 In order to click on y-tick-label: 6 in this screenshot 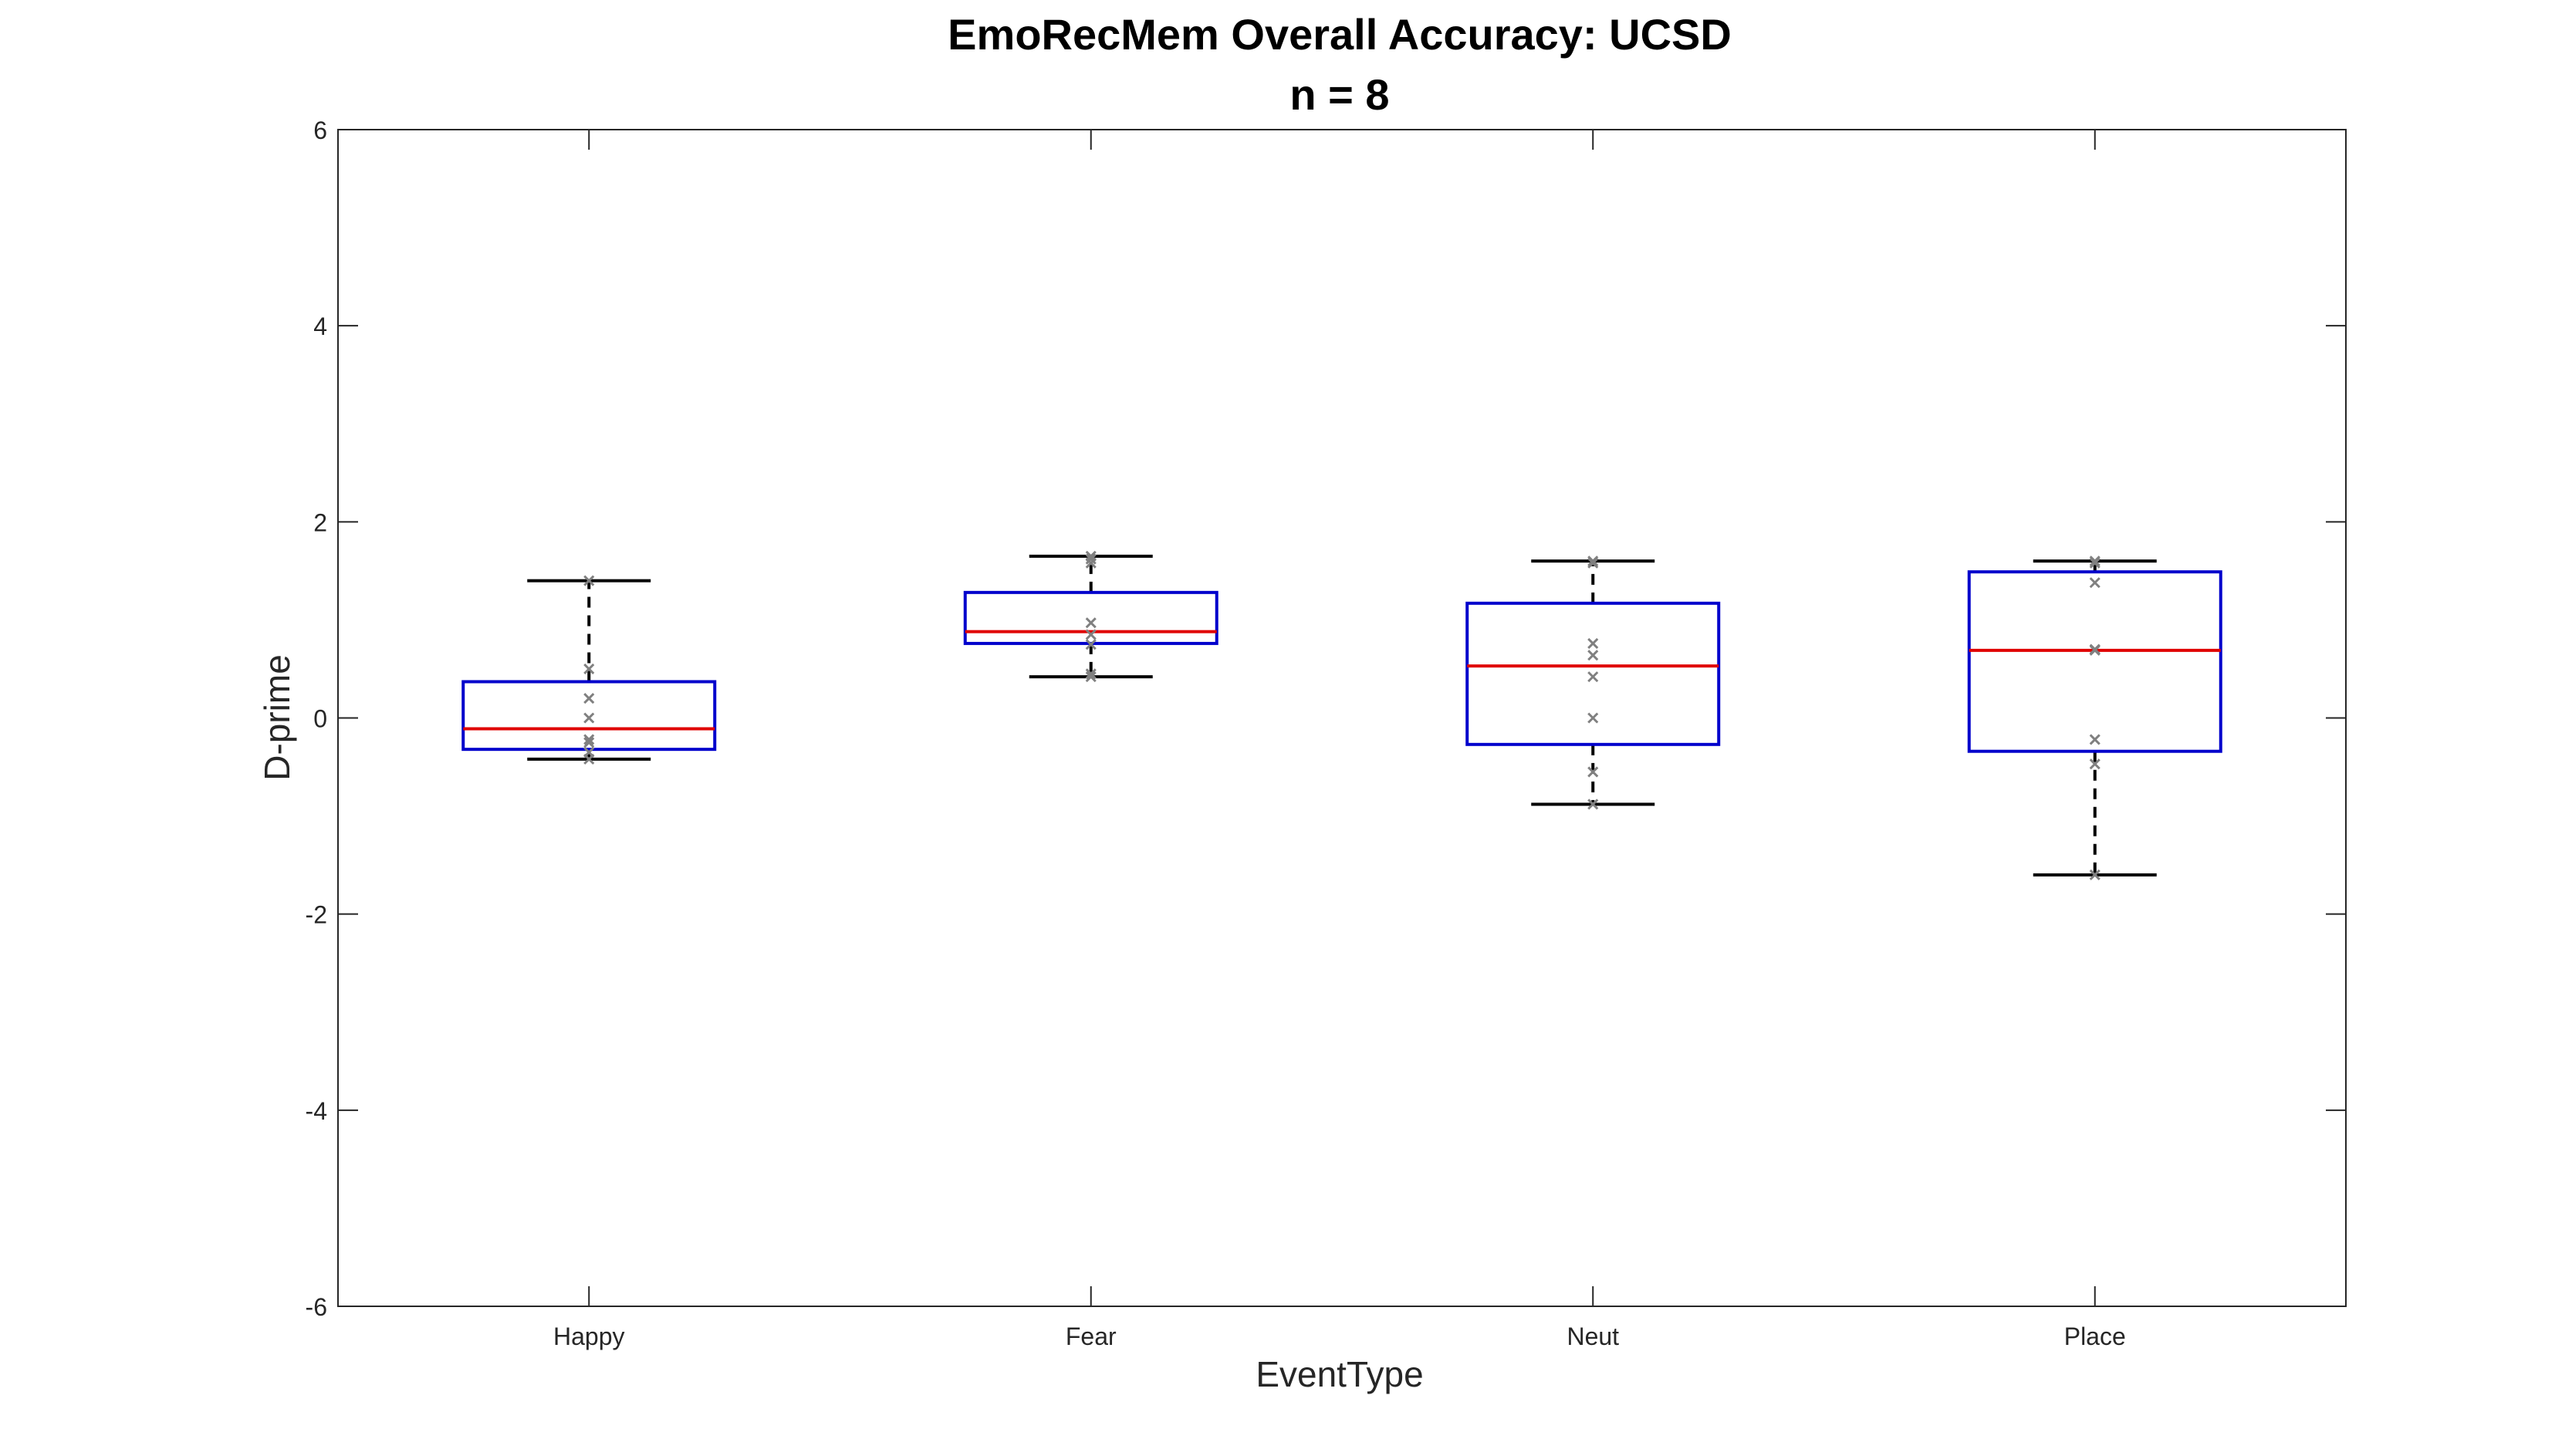, I will do `click(320, 130)`.